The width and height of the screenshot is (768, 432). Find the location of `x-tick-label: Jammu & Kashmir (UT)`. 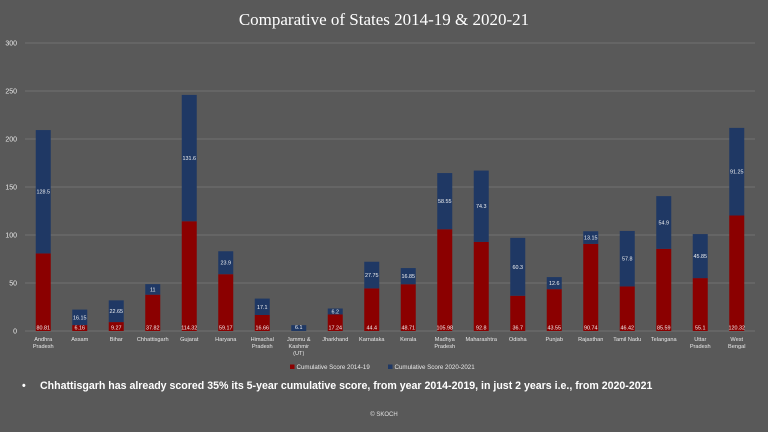

x-tick-label: Jammu & Kashmir (UT) is located at coordinates (299, 347).